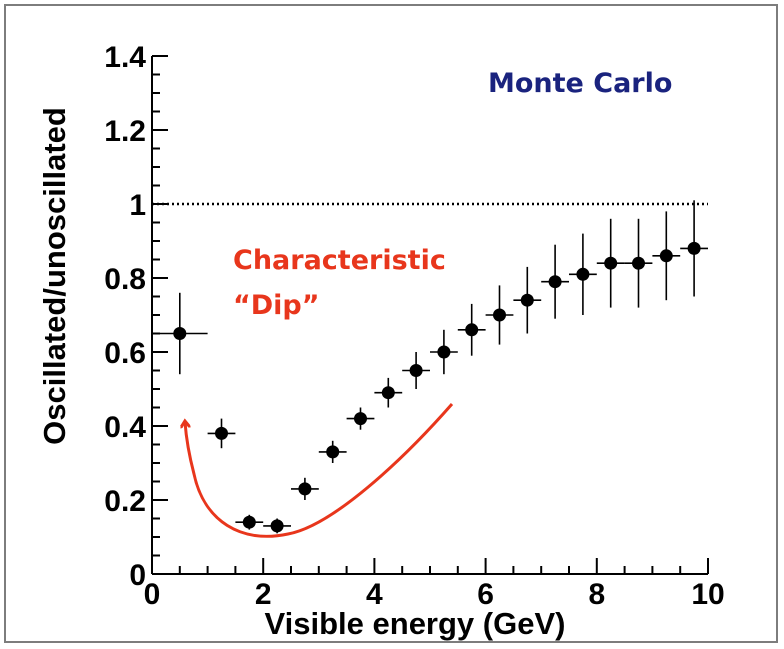  I want to click on y-tick-label: 1.4, so click(125, 57).